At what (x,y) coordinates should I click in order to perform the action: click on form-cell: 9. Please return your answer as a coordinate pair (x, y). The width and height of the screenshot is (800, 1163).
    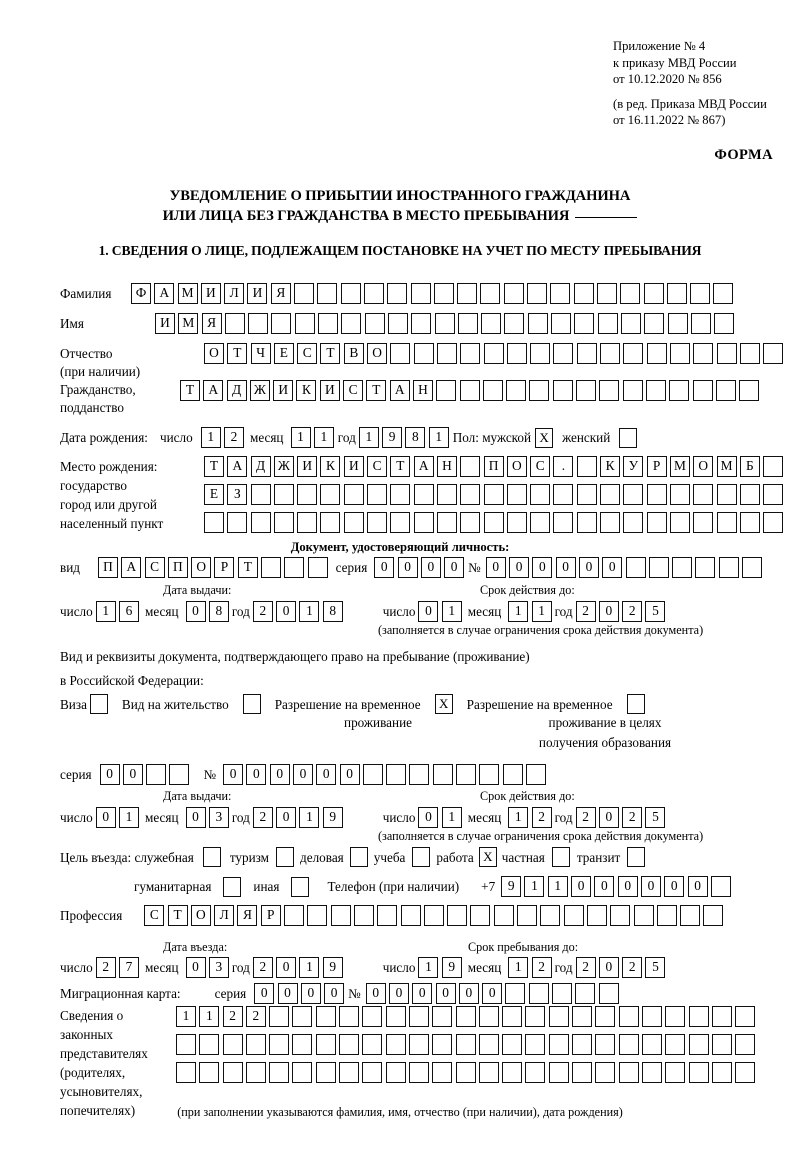
    Looking at the image, I should click on (332, 967).